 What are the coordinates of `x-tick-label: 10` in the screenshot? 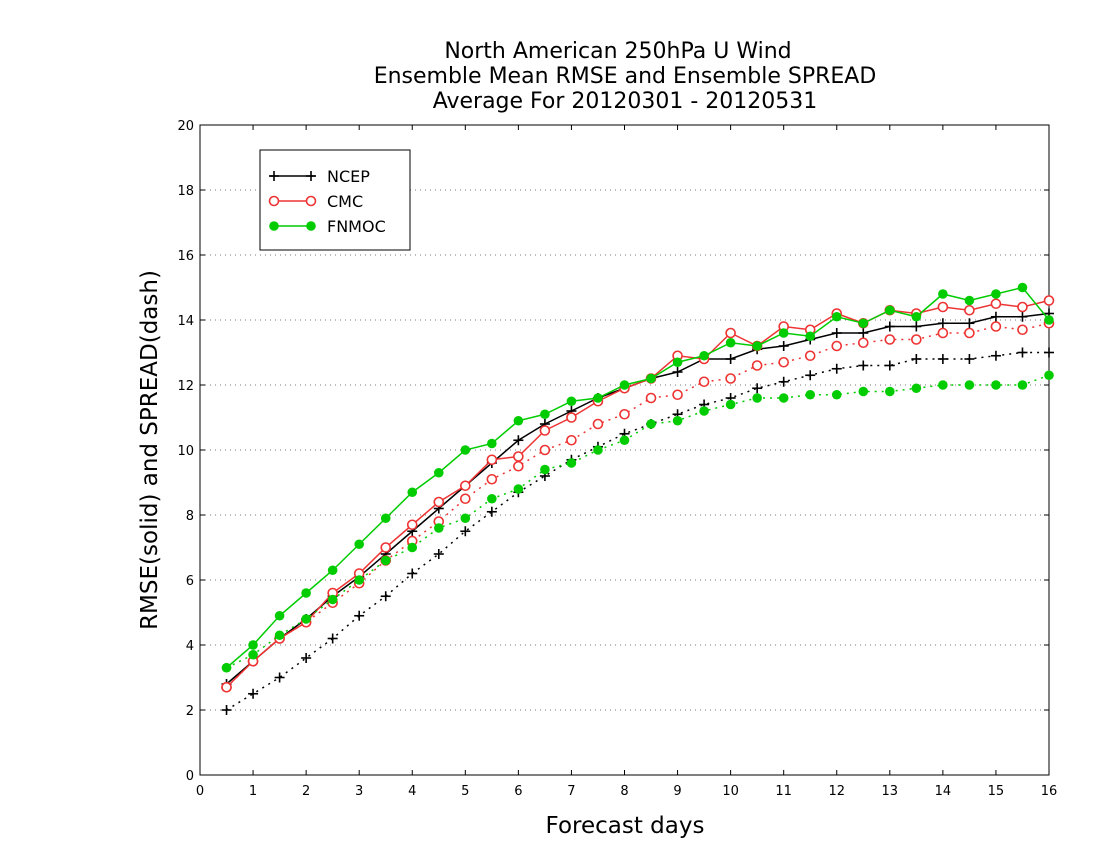 It's located at (730, 791).